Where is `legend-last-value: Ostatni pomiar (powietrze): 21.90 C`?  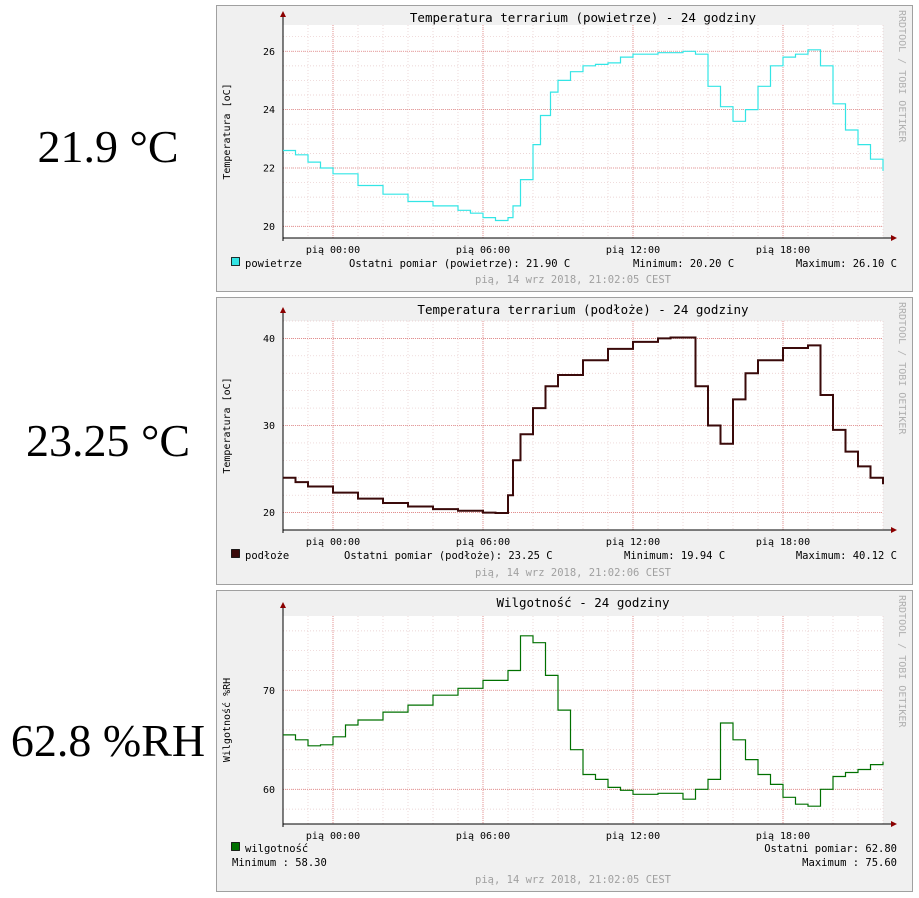
legend-last-value: Ostatni pomiar (powietrze): 21.90 C is located at coordinates (459, 264).